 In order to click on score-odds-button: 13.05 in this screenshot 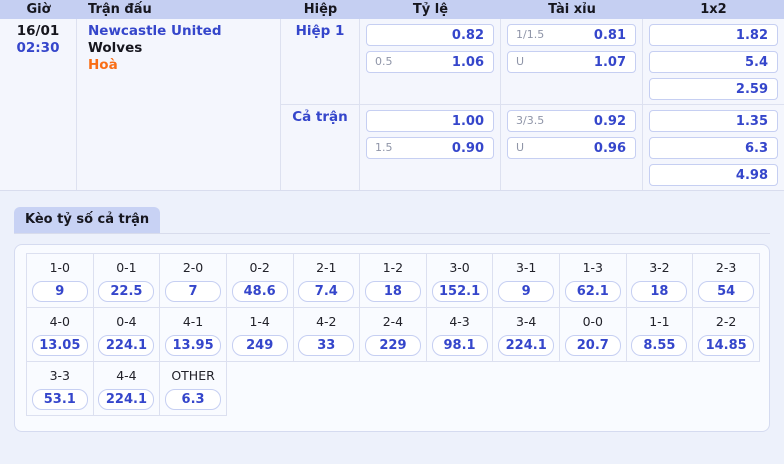, I will do `click(59, 345)`.